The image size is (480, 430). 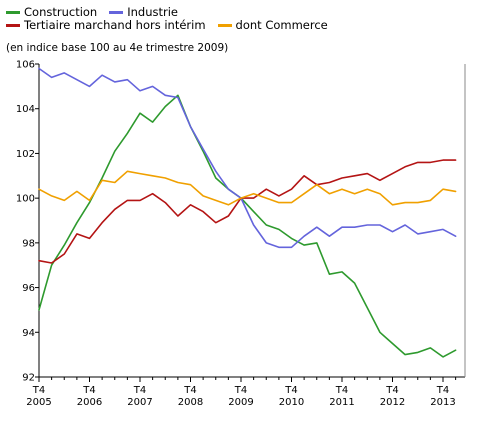 I want to click on legend-item-commerce: dont Commerce, so click(x=272, y=25).